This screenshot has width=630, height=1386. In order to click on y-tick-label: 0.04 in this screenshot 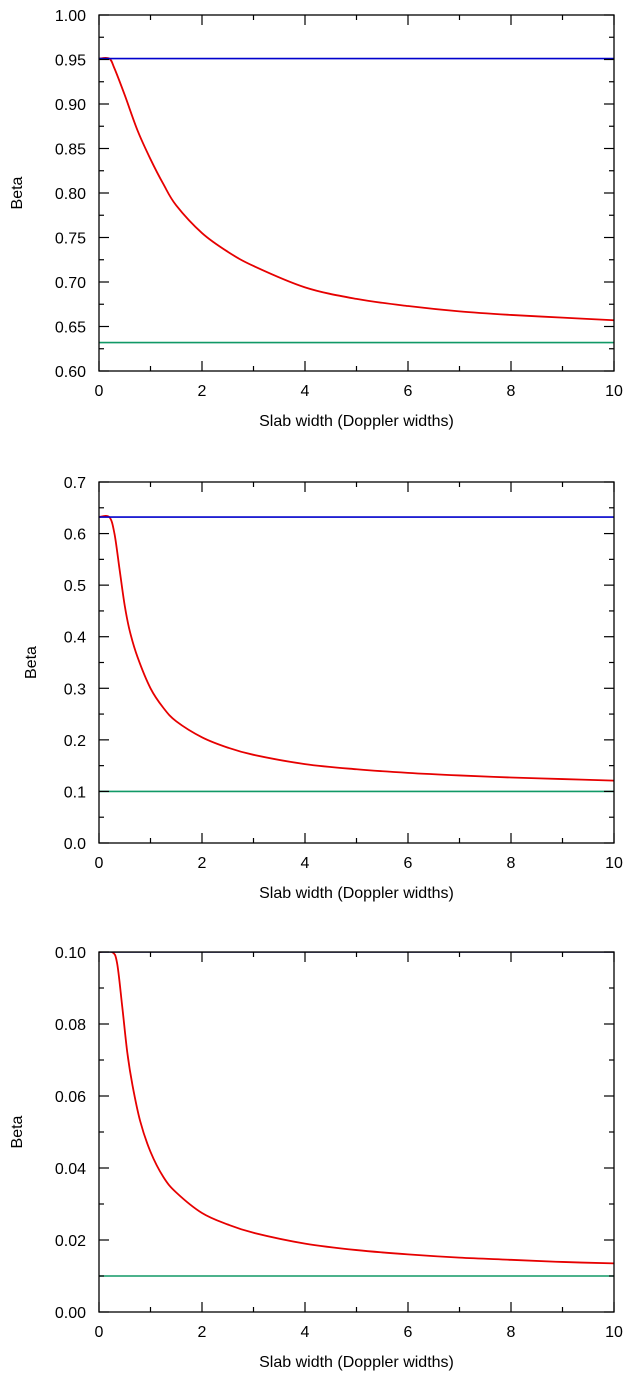, I will do `click(70, 1169)`.